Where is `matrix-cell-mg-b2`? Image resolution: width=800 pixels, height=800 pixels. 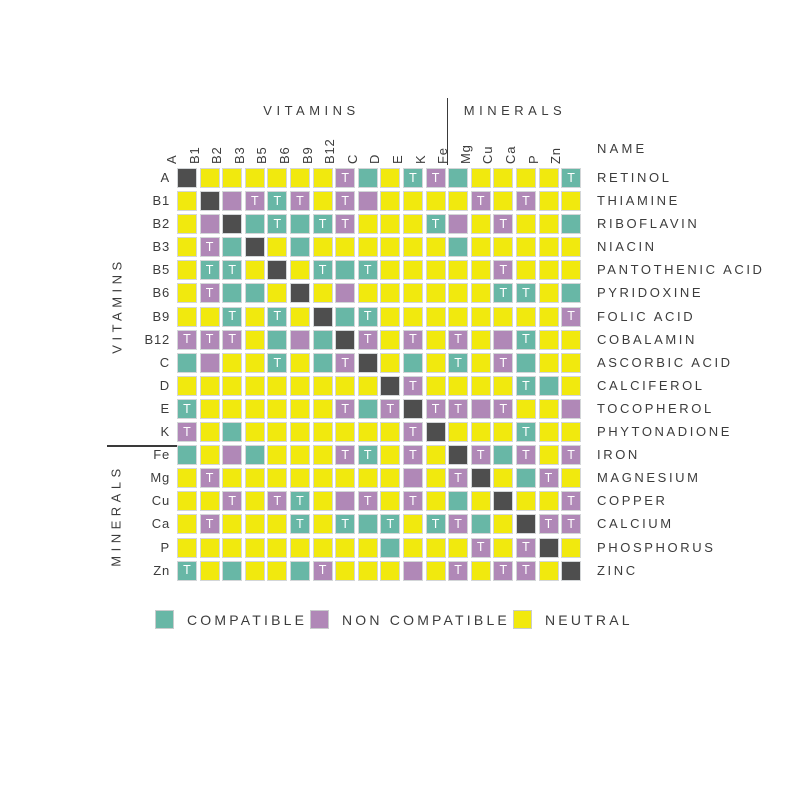 matrix-cell-mg-b2 is located at coordinates (232, 478).